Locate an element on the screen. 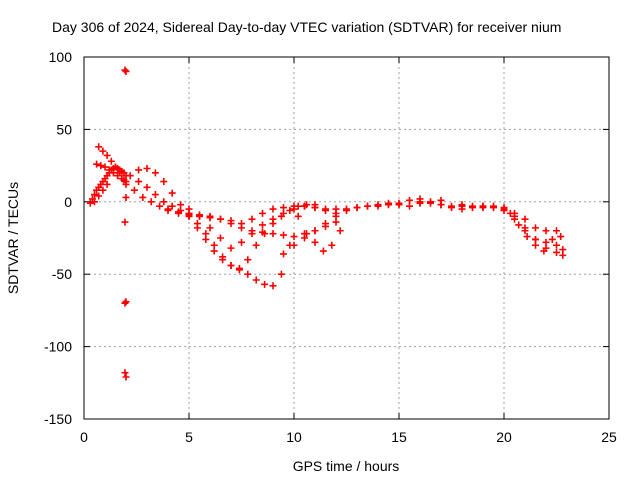 This screenshot has width=640, height=480. series-early-cluster is located at coordinates (108, 175).